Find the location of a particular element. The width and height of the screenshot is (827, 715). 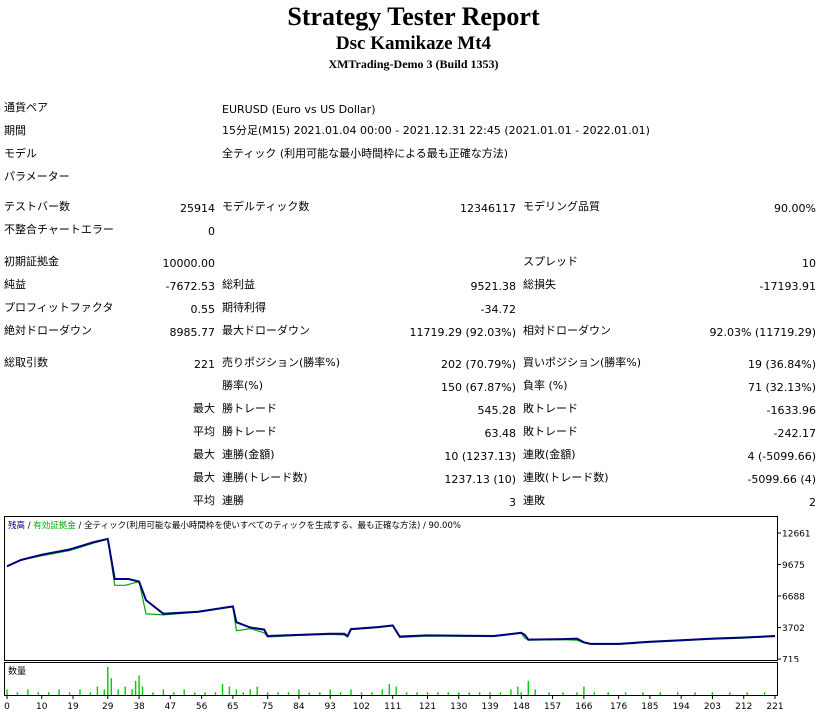

volume-label: 数量 is located at coordinates (17, 671).